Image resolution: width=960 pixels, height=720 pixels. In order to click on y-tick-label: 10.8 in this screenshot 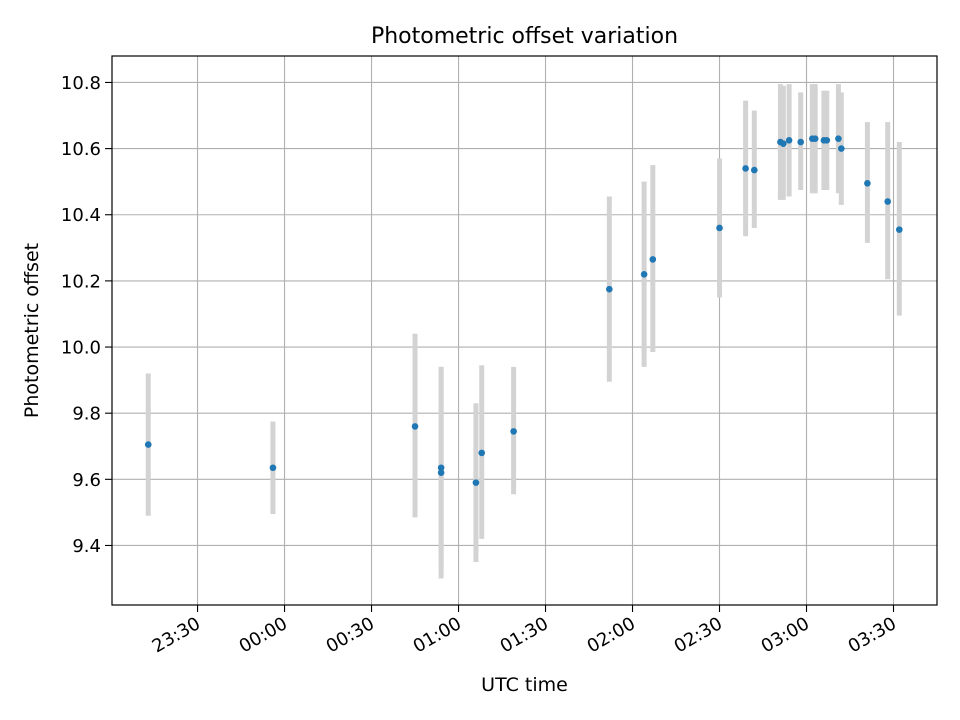, I will do `click(81, 83)`.